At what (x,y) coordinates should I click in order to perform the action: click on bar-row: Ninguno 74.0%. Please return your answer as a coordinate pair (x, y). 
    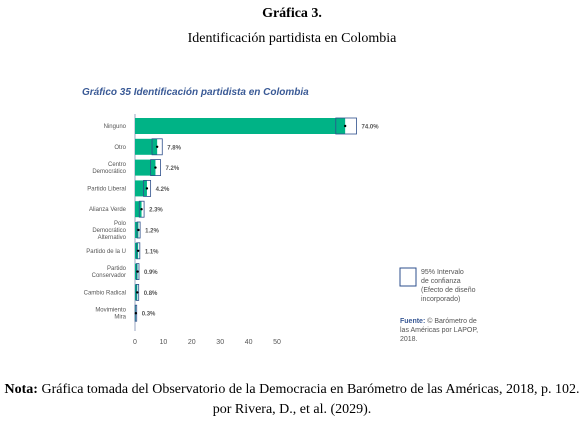
    Looking at the image, I should click on (242, 126).